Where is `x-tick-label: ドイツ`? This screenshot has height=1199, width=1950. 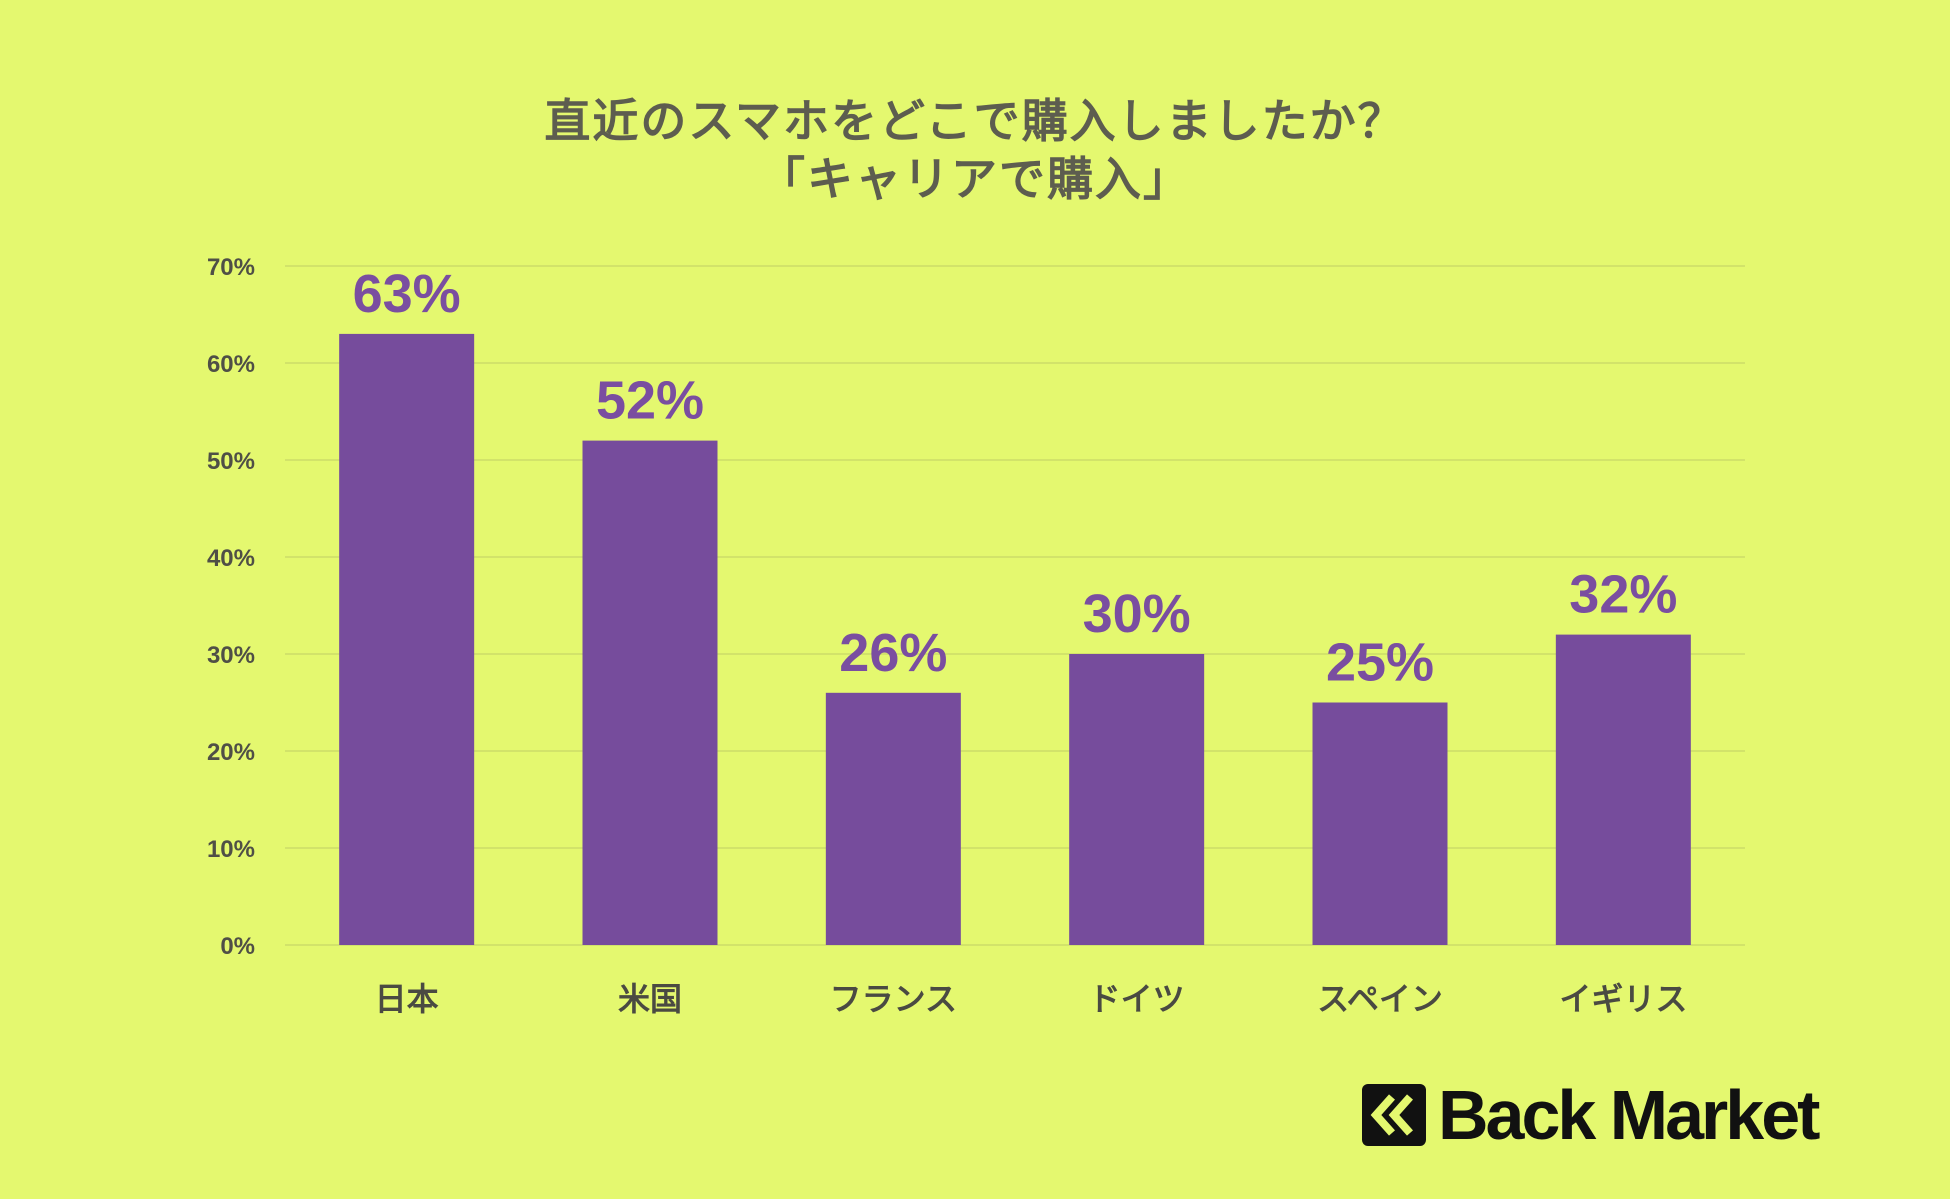 x-tick-label: ドイツ is located at coordinates (1137, 999).